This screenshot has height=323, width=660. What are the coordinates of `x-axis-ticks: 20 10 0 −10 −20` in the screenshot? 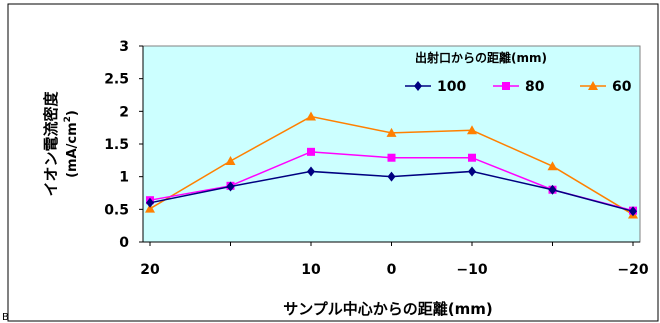 It's located at (394, 260).